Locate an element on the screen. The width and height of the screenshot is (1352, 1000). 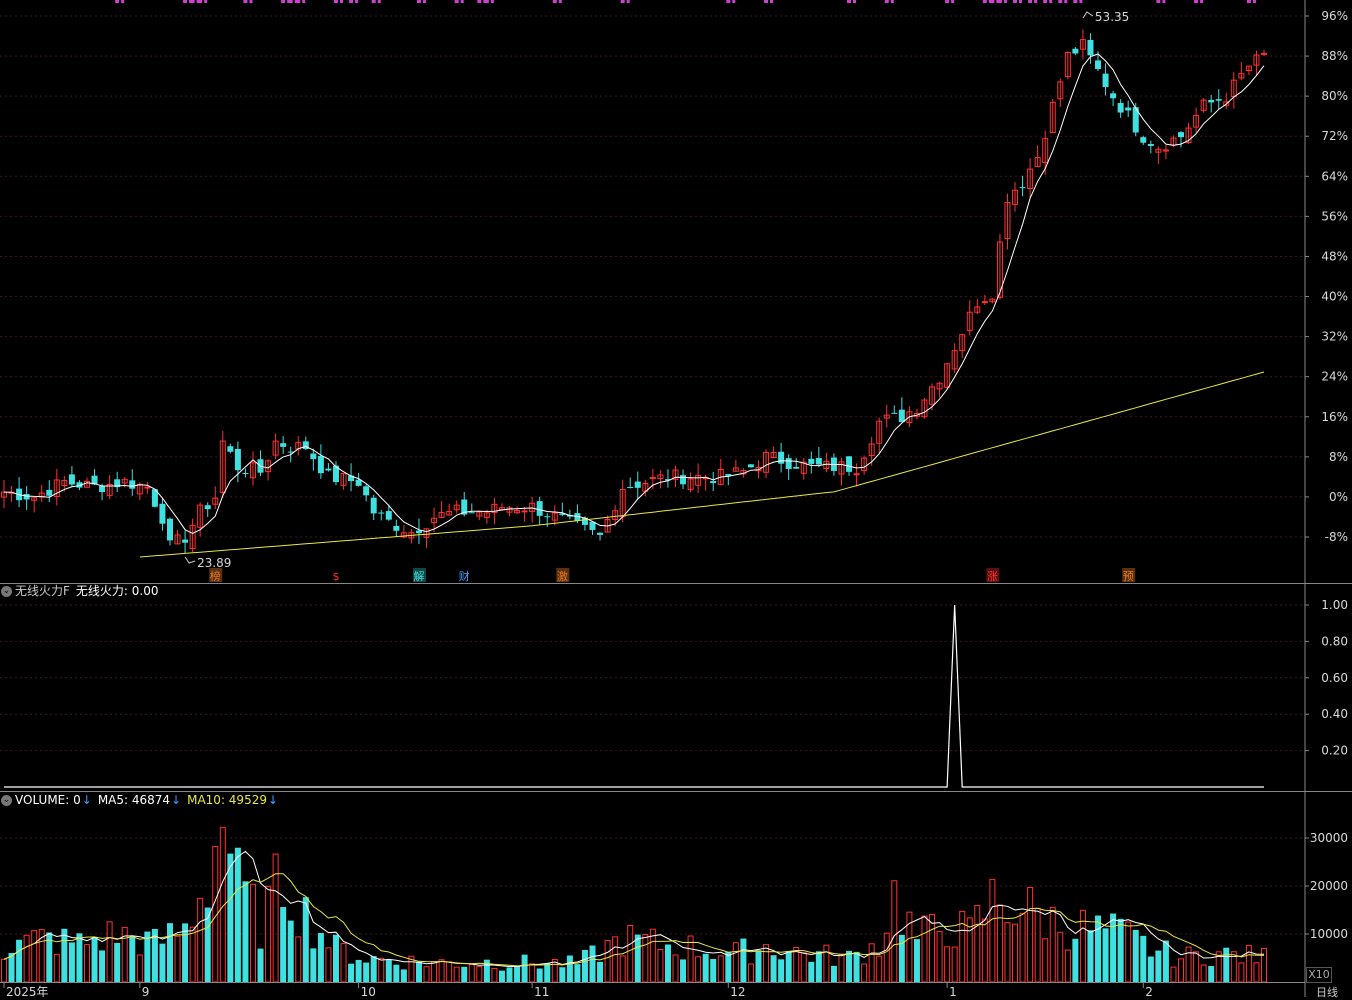
y-tick-label: 40% is located at coordinates (1334, 297).